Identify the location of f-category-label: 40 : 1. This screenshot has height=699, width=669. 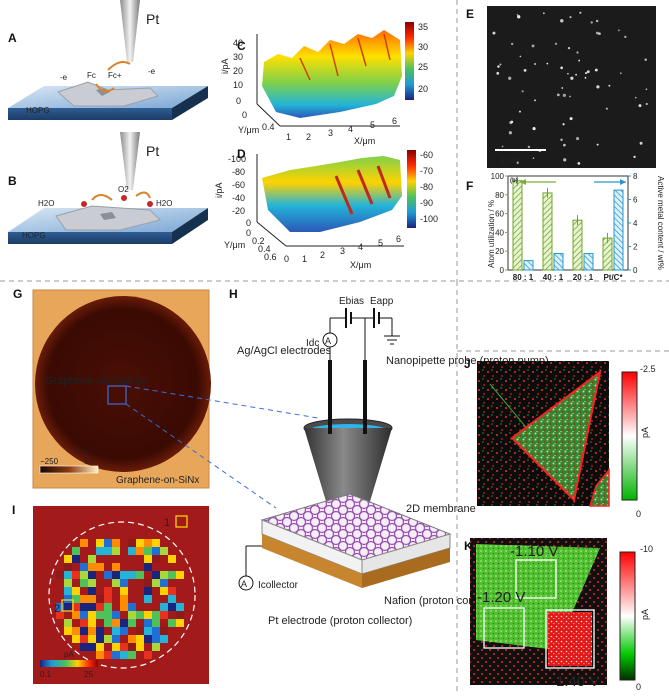
(553, 277).